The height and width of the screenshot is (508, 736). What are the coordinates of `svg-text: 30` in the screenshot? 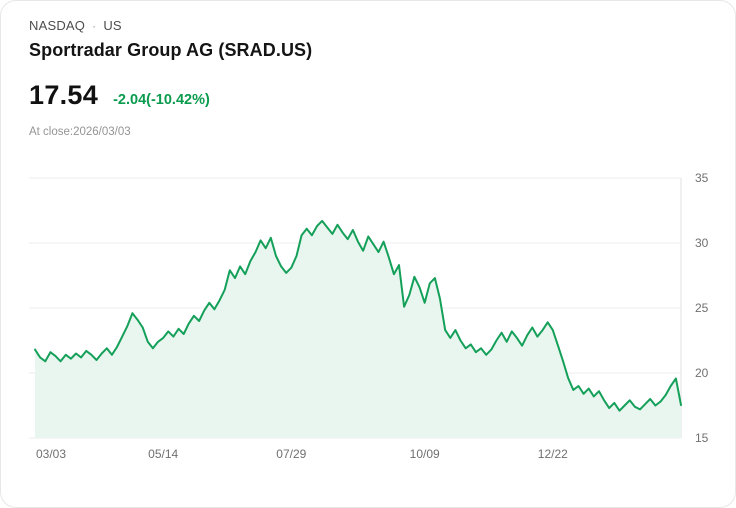 It's located at (702, 243).